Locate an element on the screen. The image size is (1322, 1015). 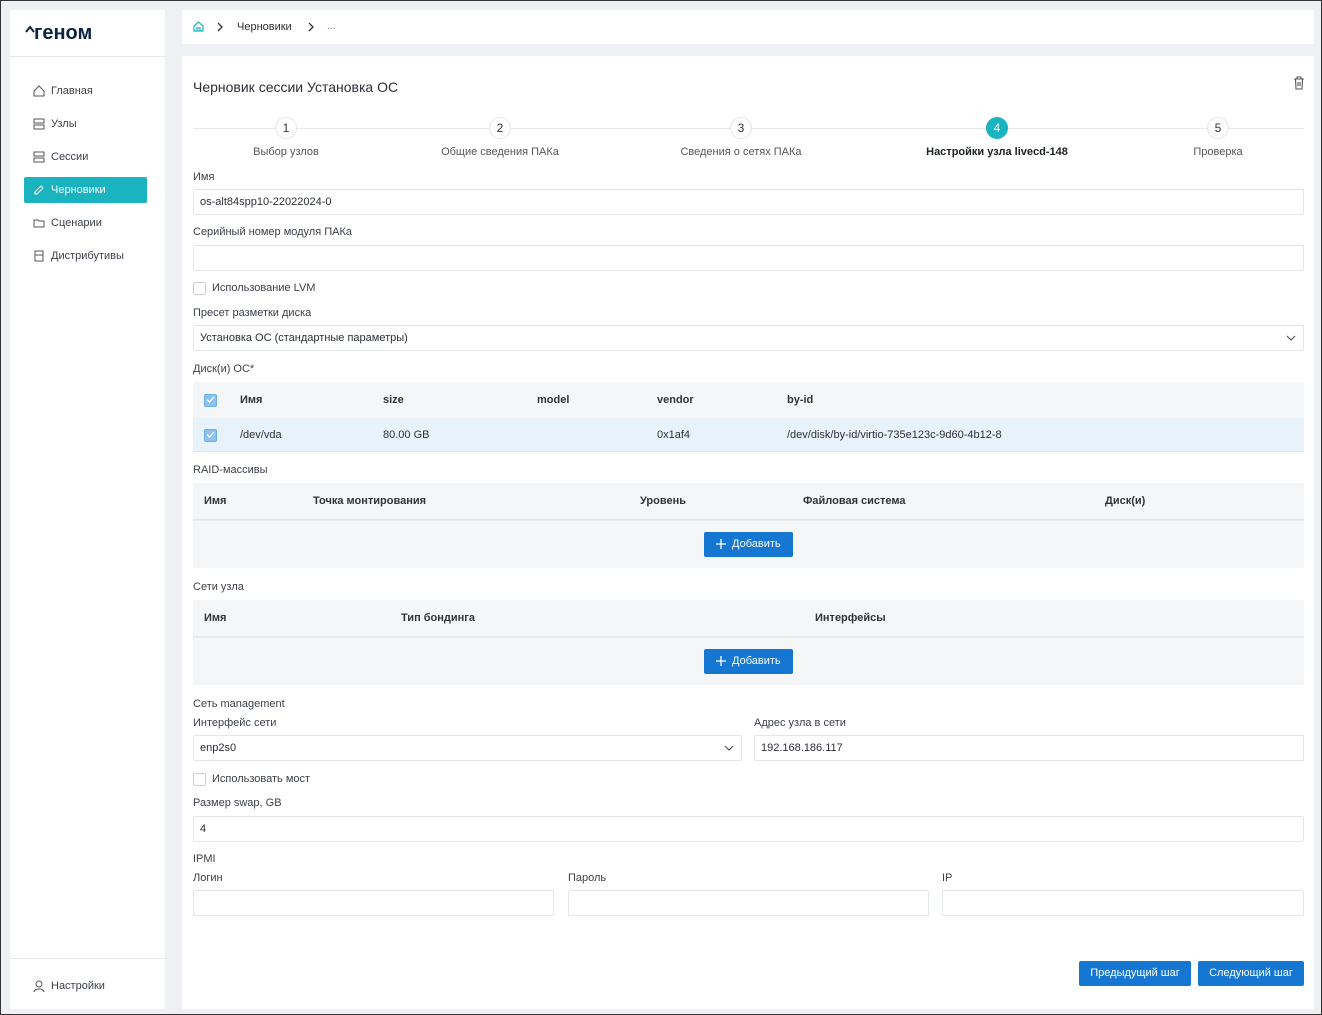
column-header: Интерфейсы is located at coordinates (850, 618).